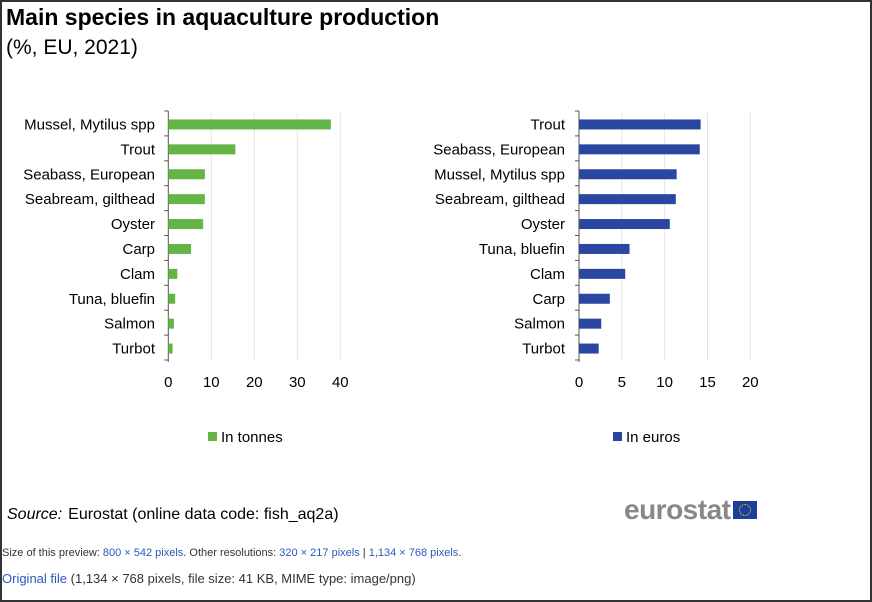 This screenshot has height=602, width=872. Describe the element at coordinates (35, 578) in the screenshot. I see `original-file-link: Original file` at that location.